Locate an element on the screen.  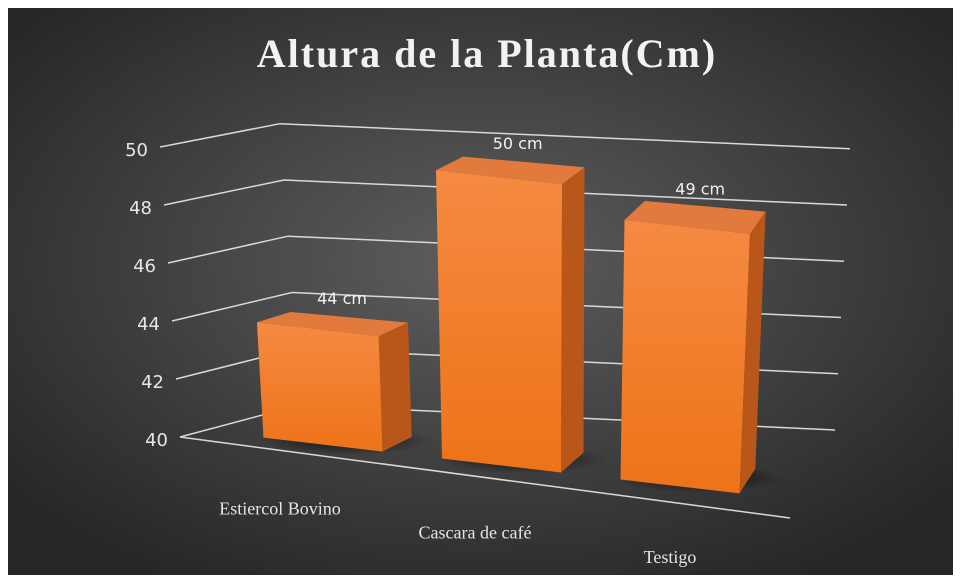
y-tick-label: 42 is located at coordinates (152, 382).